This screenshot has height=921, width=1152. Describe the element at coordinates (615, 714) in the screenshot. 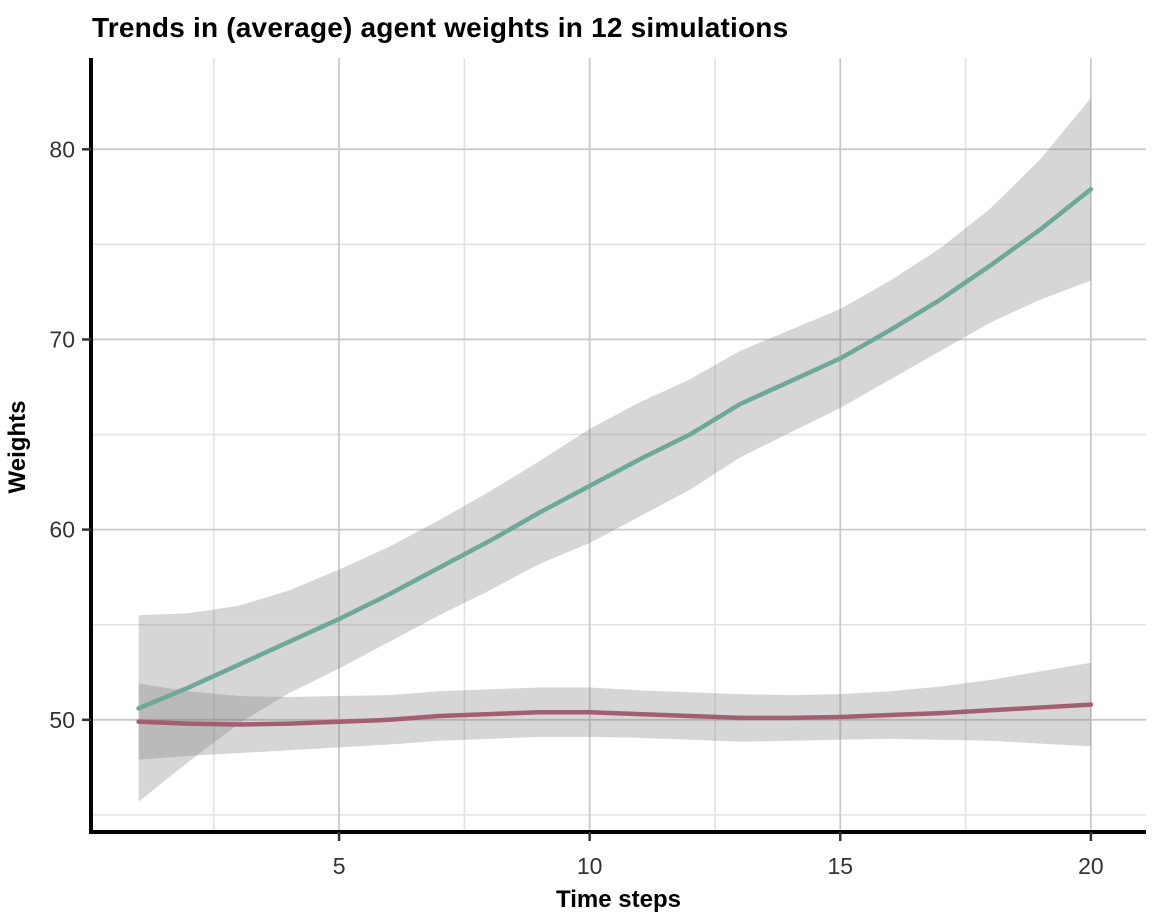

I see `flat-weights-smooth-line` at that location.